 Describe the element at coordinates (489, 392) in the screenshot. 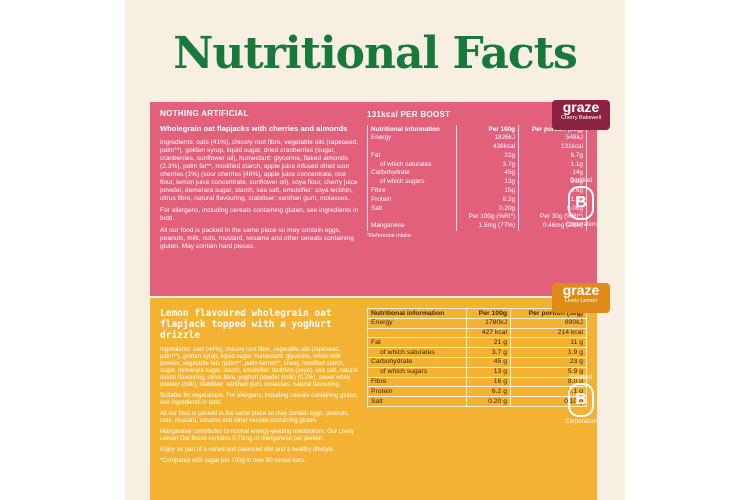

I see `per-100g: 6.2 g` at that location.